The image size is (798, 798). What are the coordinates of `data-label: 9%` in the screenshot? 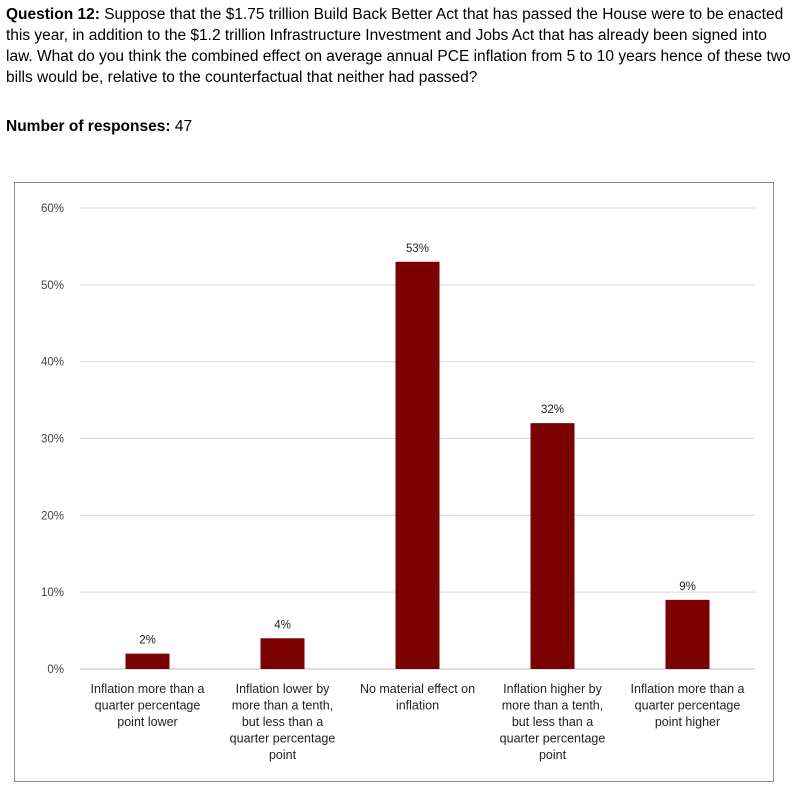 It's located at (687, 587).